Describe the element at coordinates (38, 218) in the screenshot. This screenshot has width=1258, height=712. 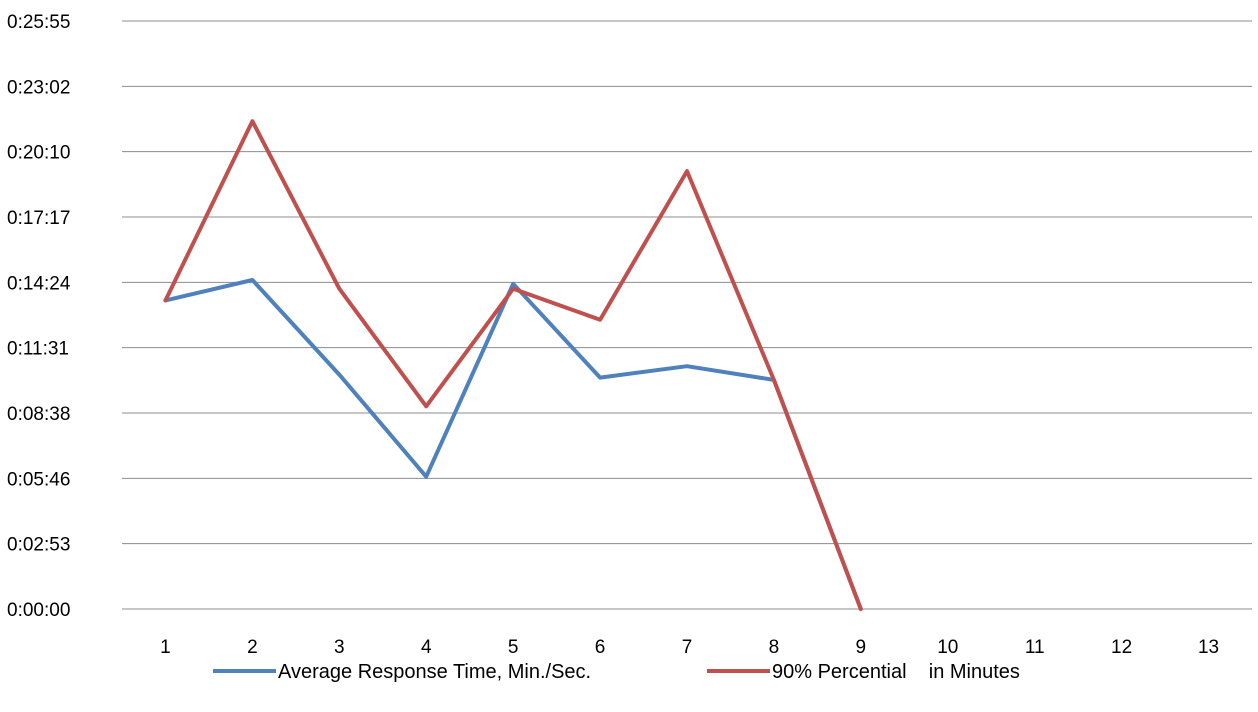
I see `y-tick-label: 0:17:17` at that location.